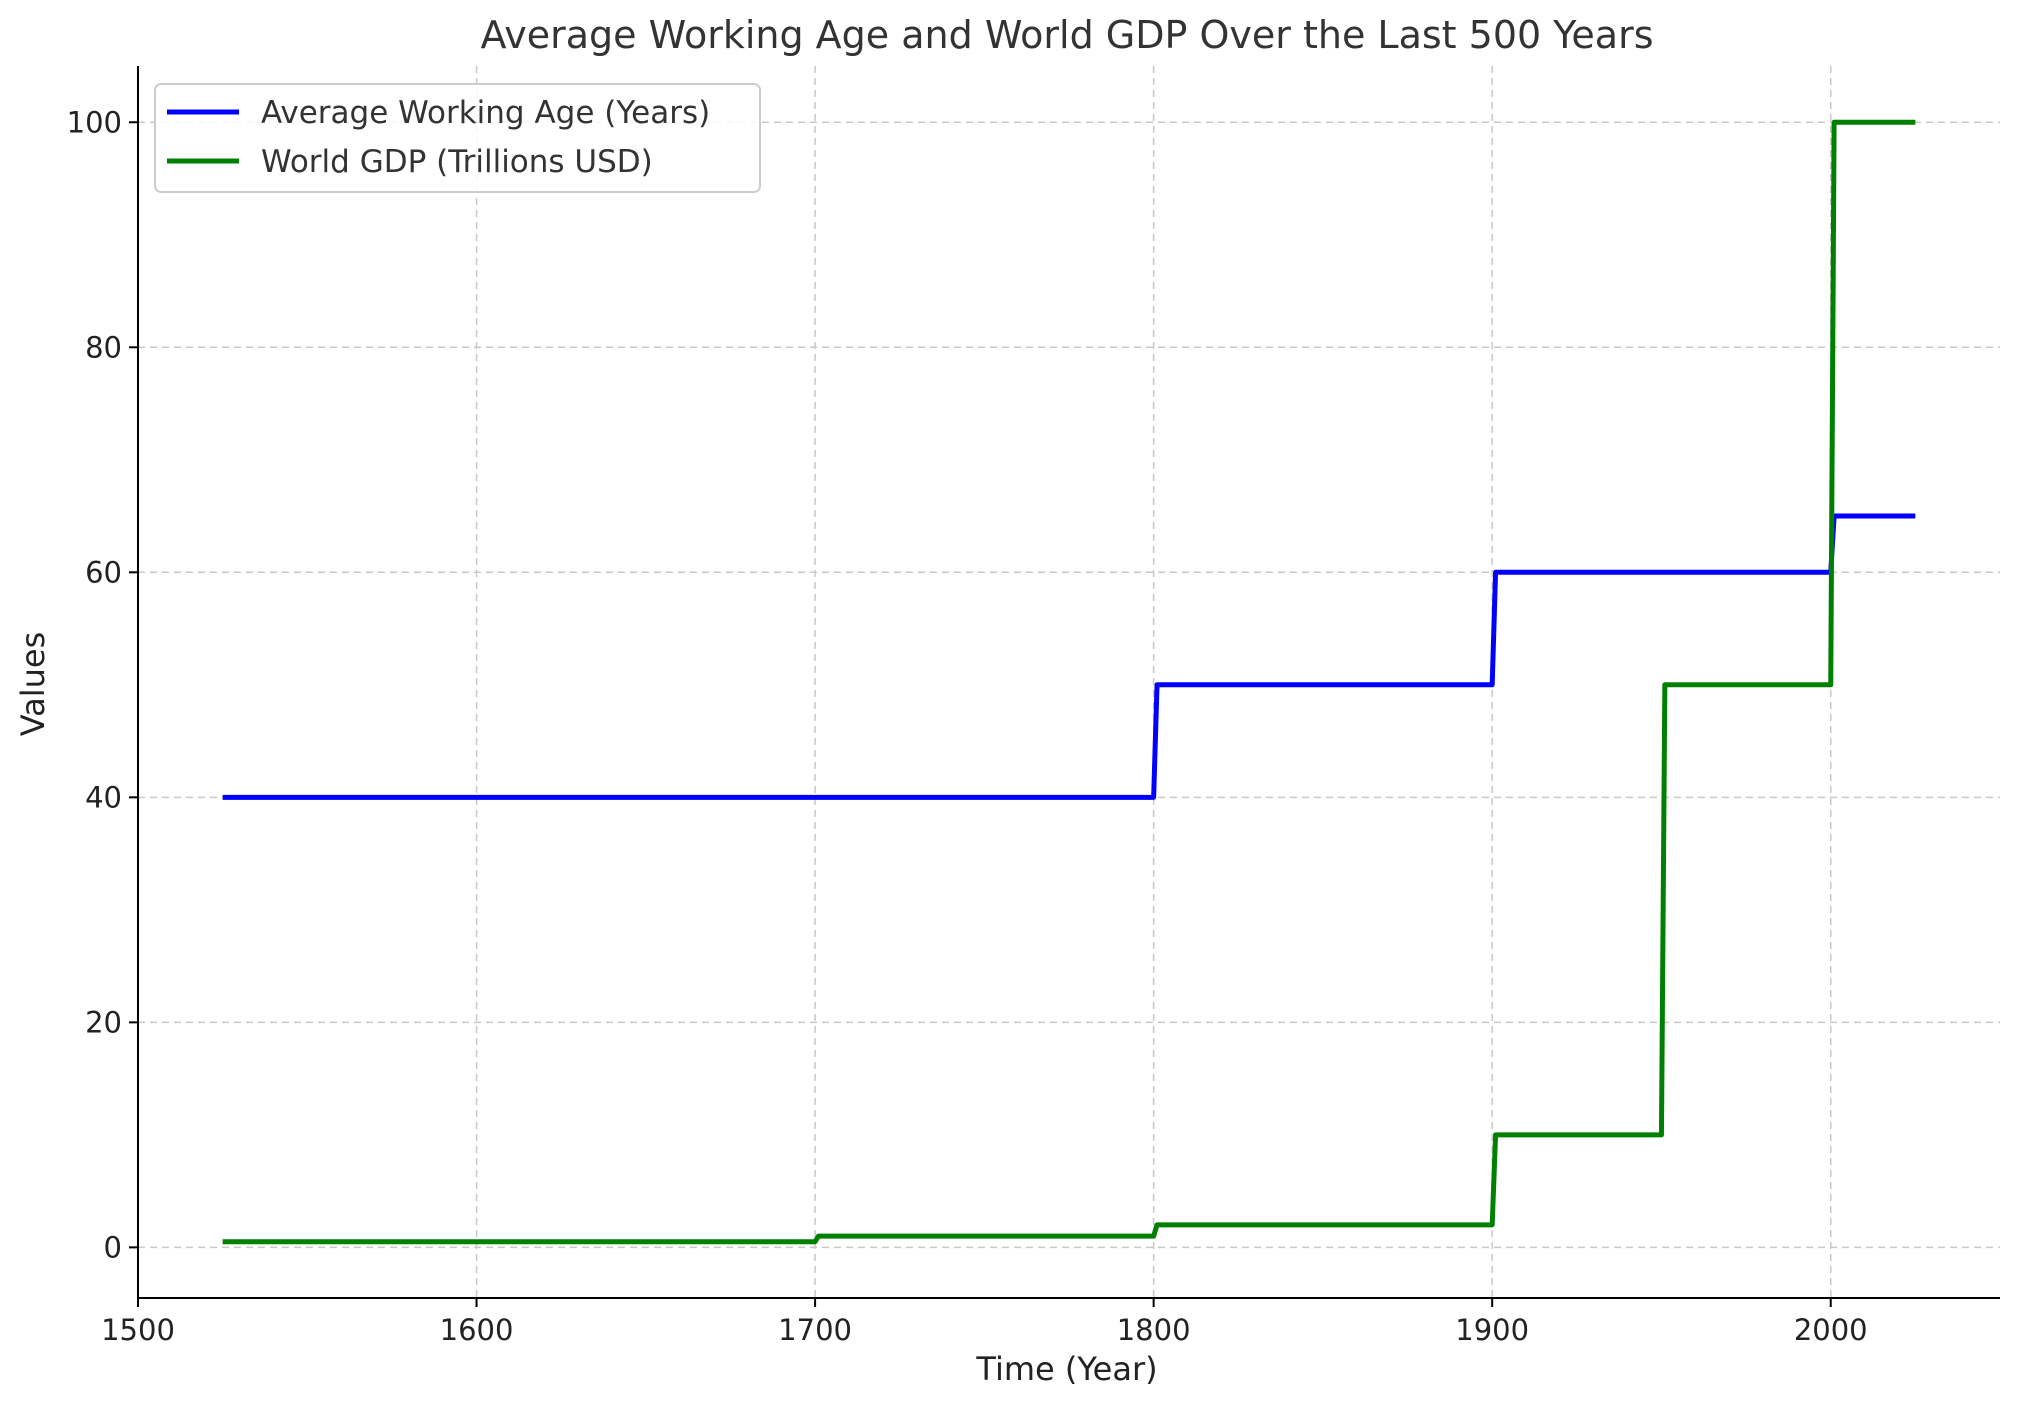  What do you see at coordinates (103, 1022) in the screenshot?
I see `y-tick-label-1: 20` at bounding box center [103, 1022].